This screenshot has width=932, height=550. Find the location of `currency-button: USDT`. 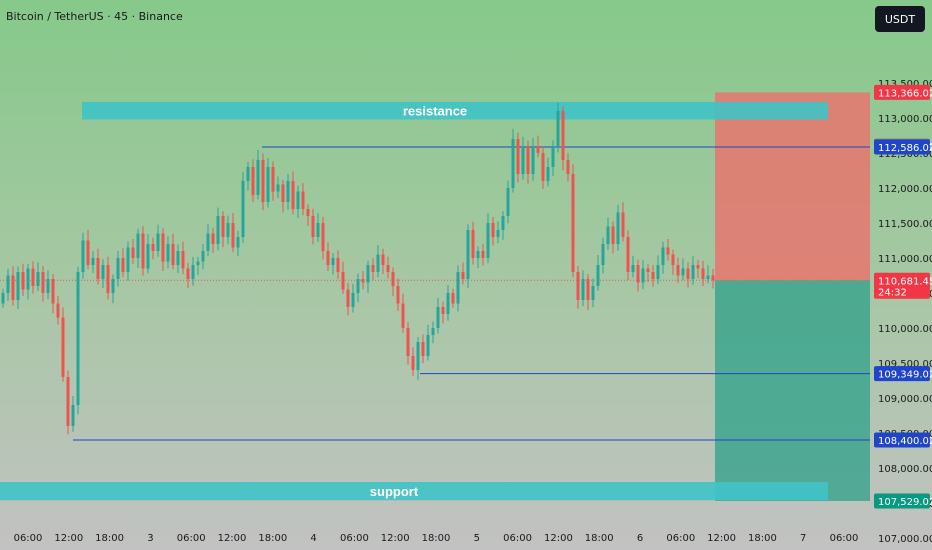

currency-button: USDT is located at coordinates (900, 19).